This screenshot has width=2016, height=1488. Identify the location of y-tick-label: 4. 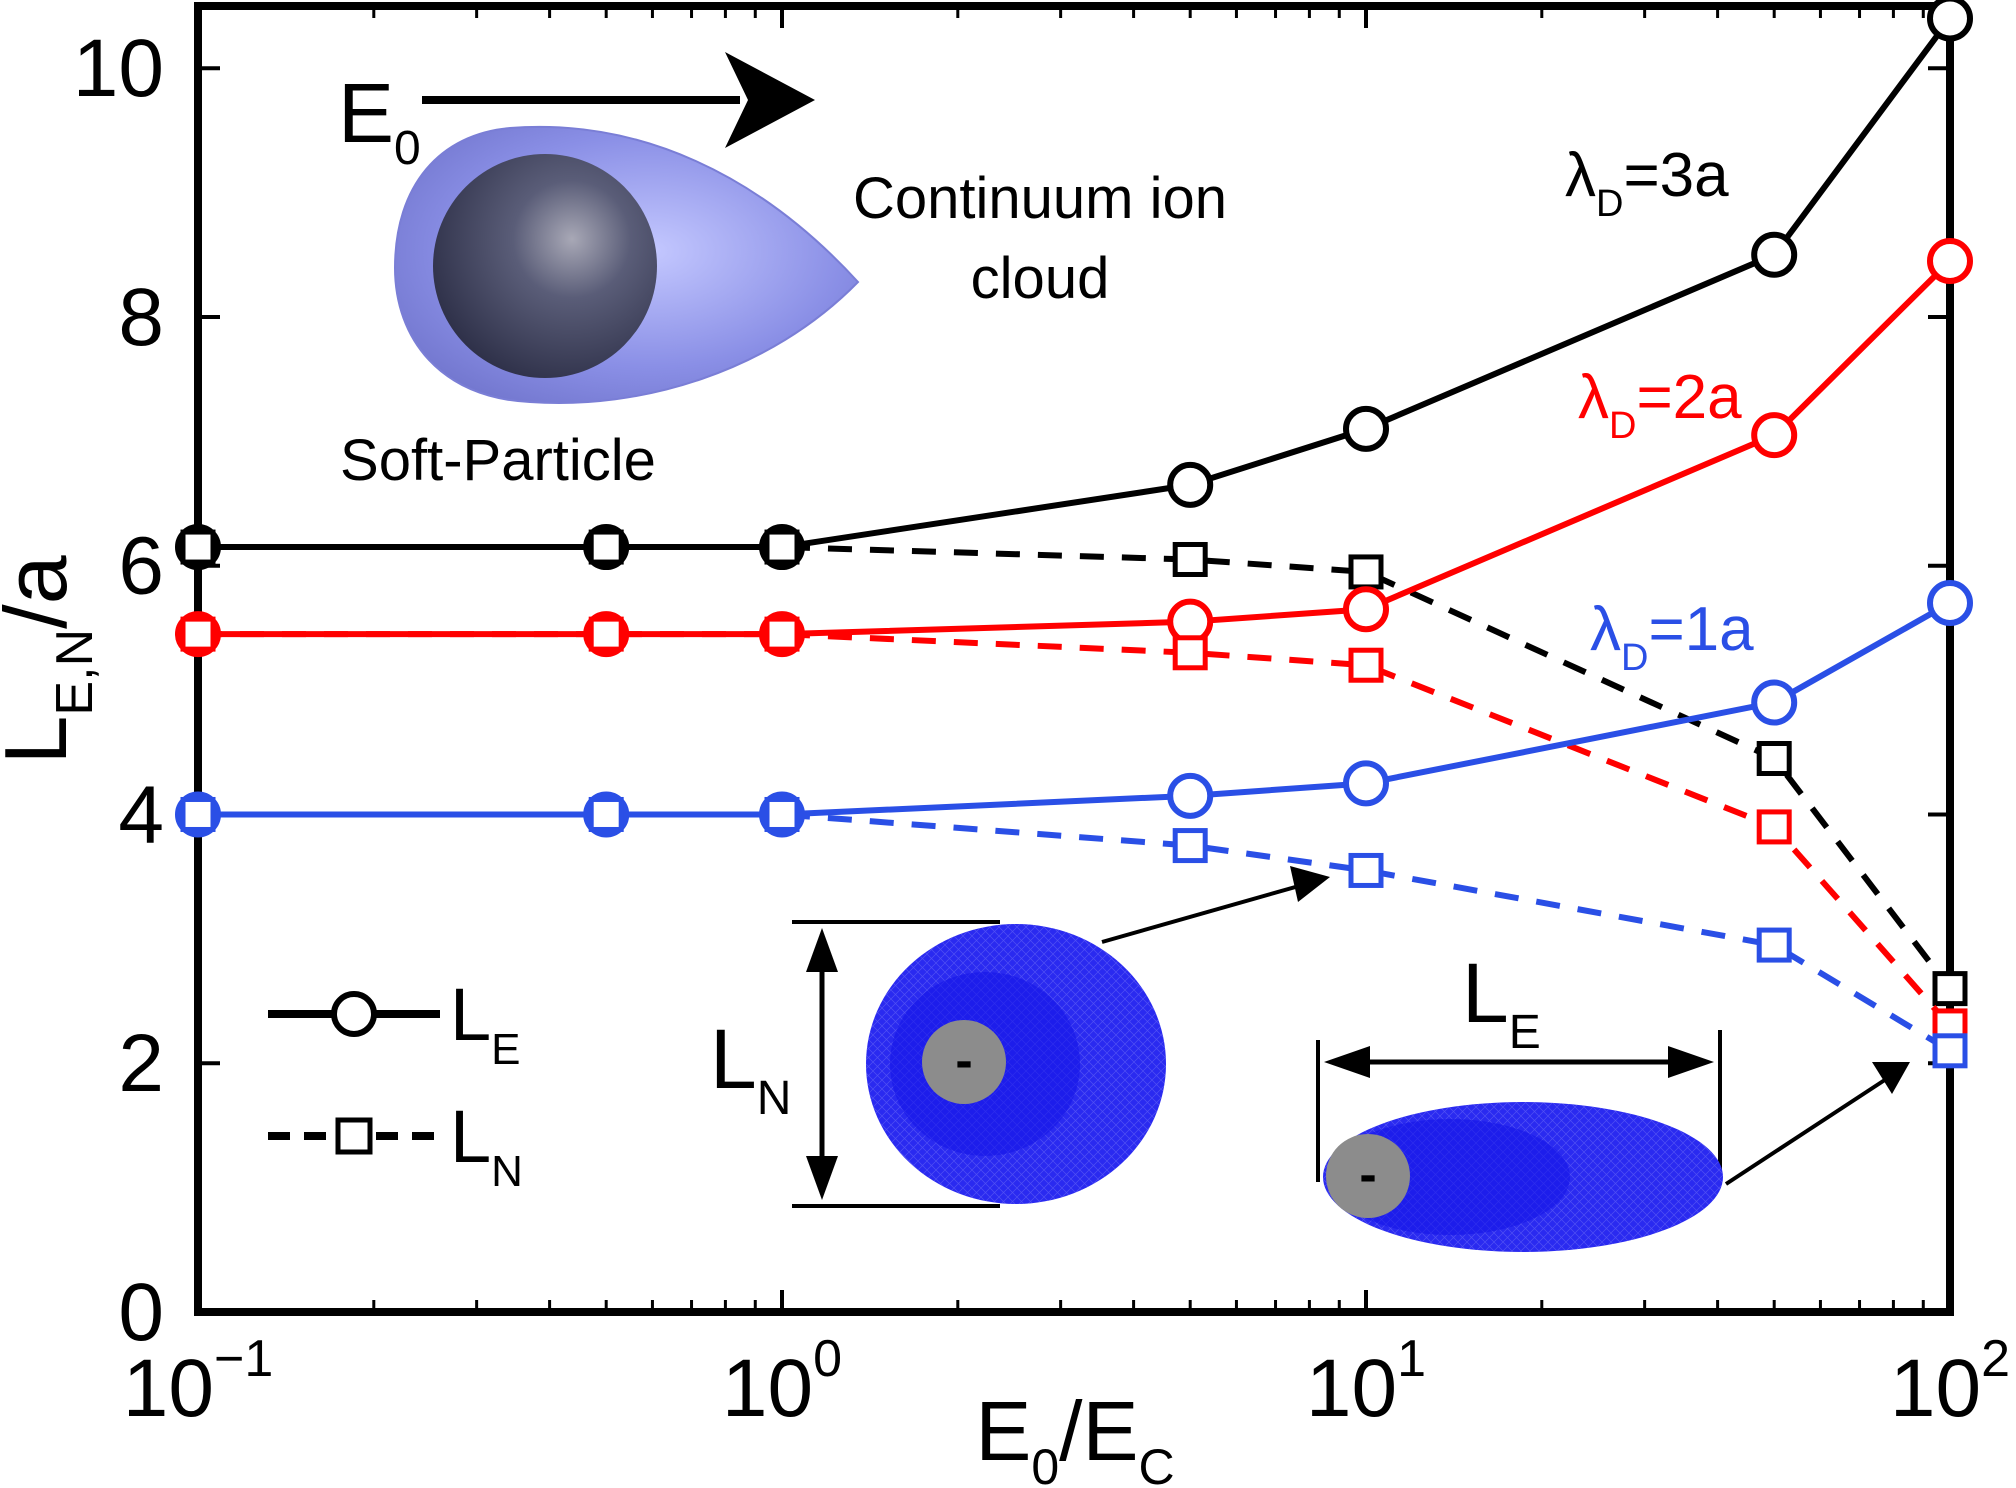
(141, 814).